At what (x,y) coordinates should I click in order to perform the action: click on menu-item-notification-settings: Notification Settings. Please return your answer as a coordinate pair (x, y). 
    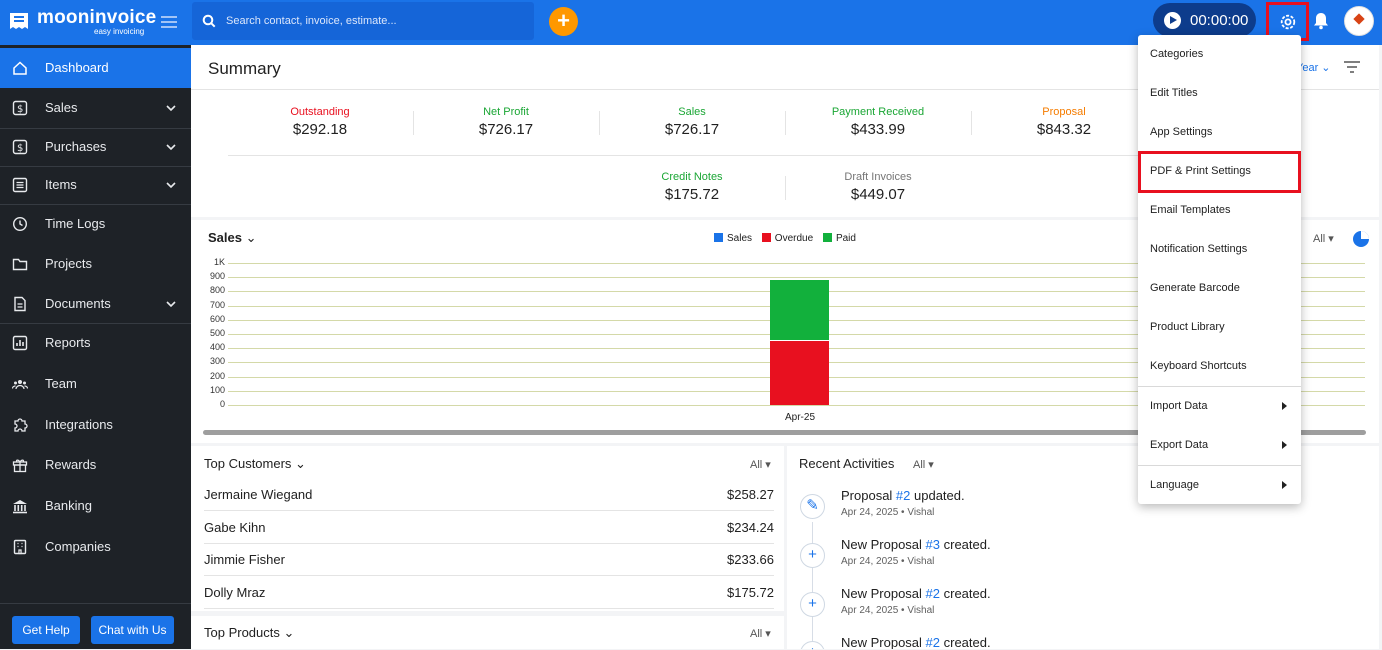
    Looking at the image, I should click on (1219, 249).